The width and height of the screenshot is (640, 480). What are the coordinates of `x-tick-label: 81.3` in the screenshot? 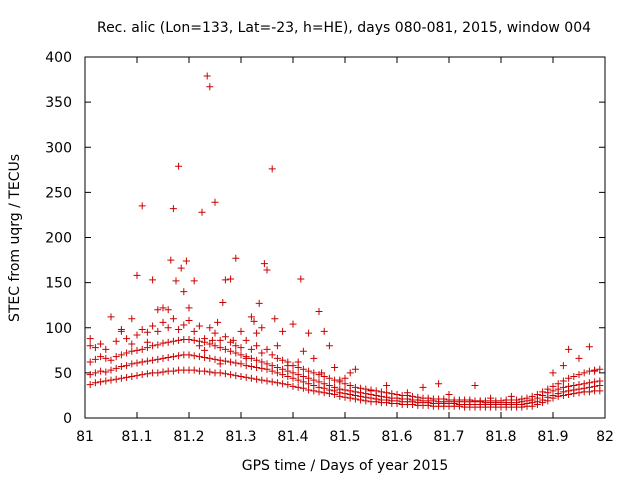 It's located at (240, 437).